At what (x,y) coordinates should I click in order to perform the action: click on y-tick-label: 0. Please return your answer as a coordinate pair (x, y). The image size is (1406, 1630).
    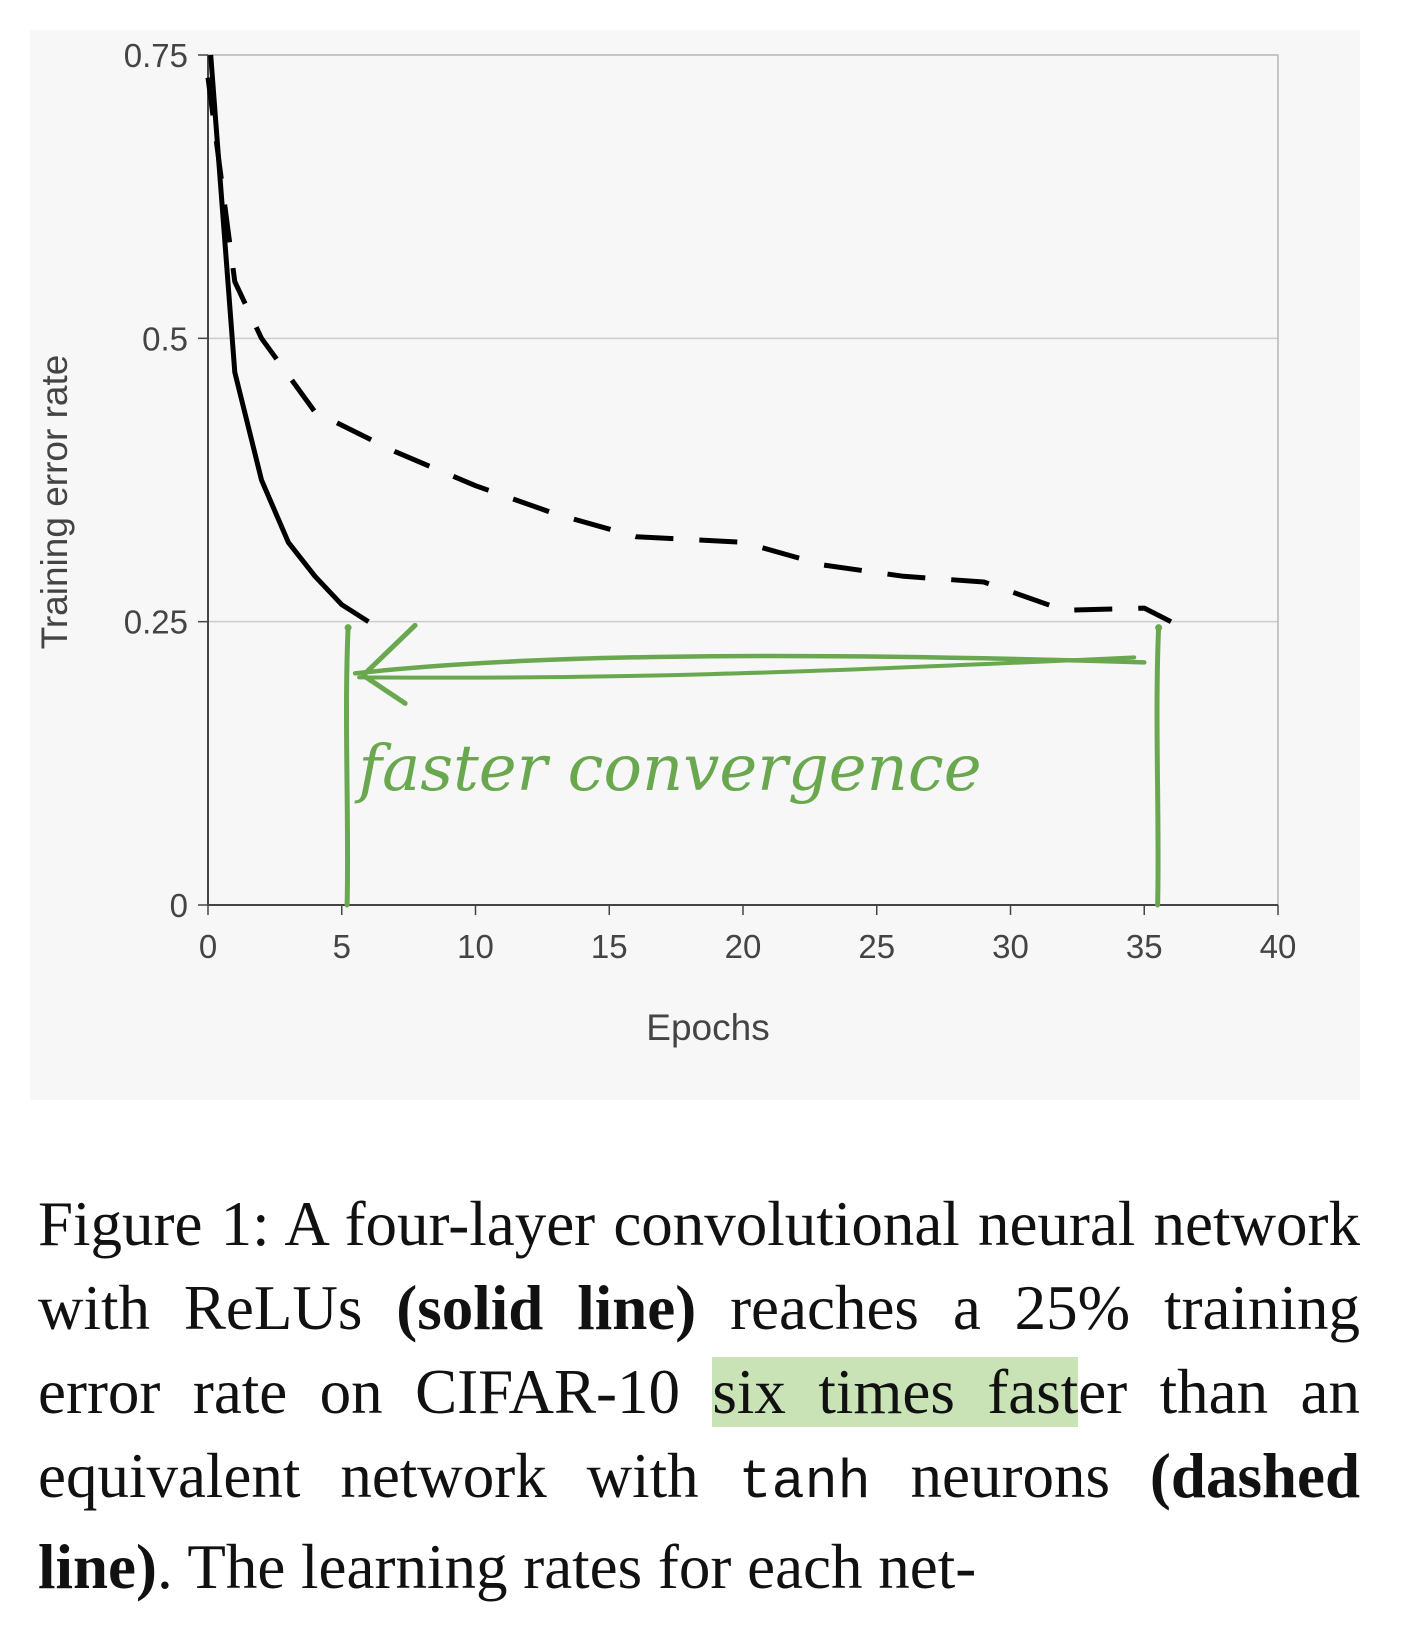
    Looking at the image, I should click on (179, 905).